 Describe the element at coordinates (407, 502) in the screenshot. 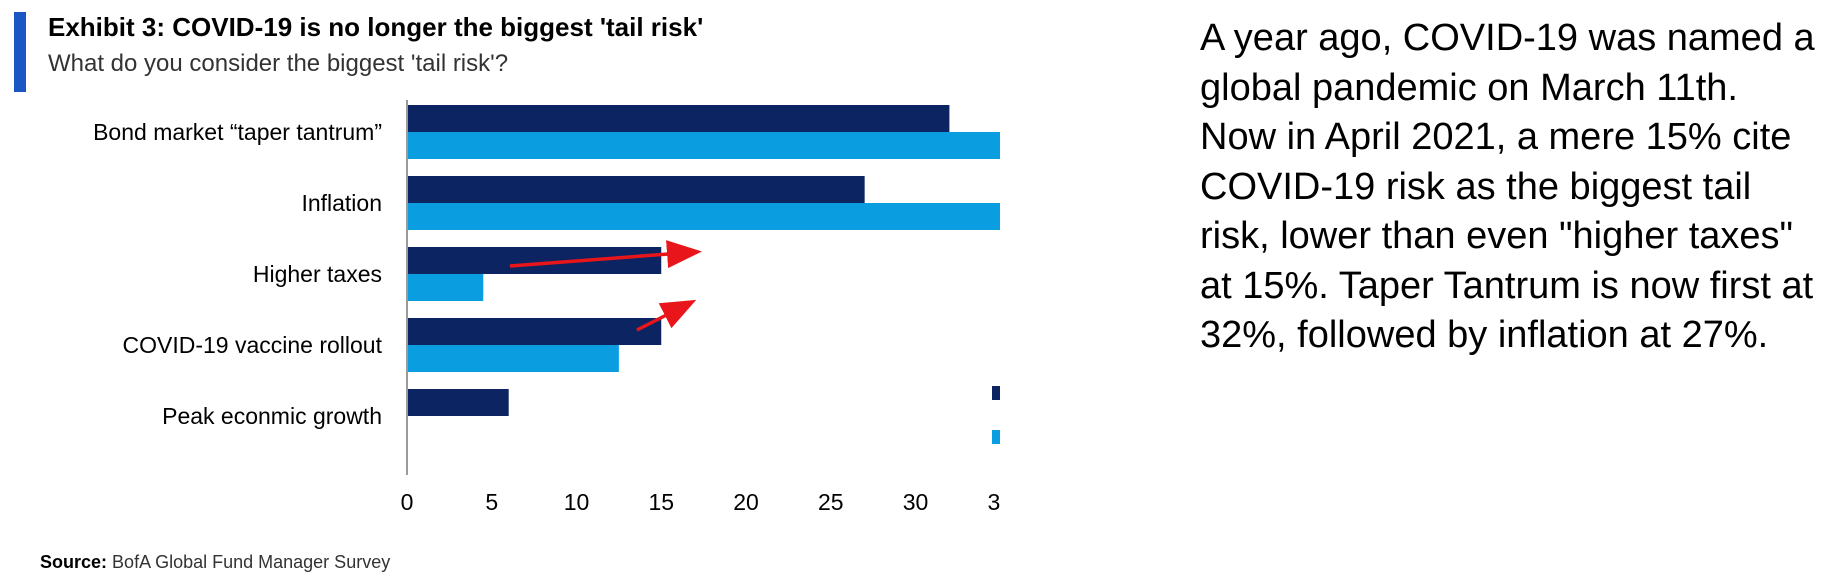

I see `x-tick-label: 0` at that location.